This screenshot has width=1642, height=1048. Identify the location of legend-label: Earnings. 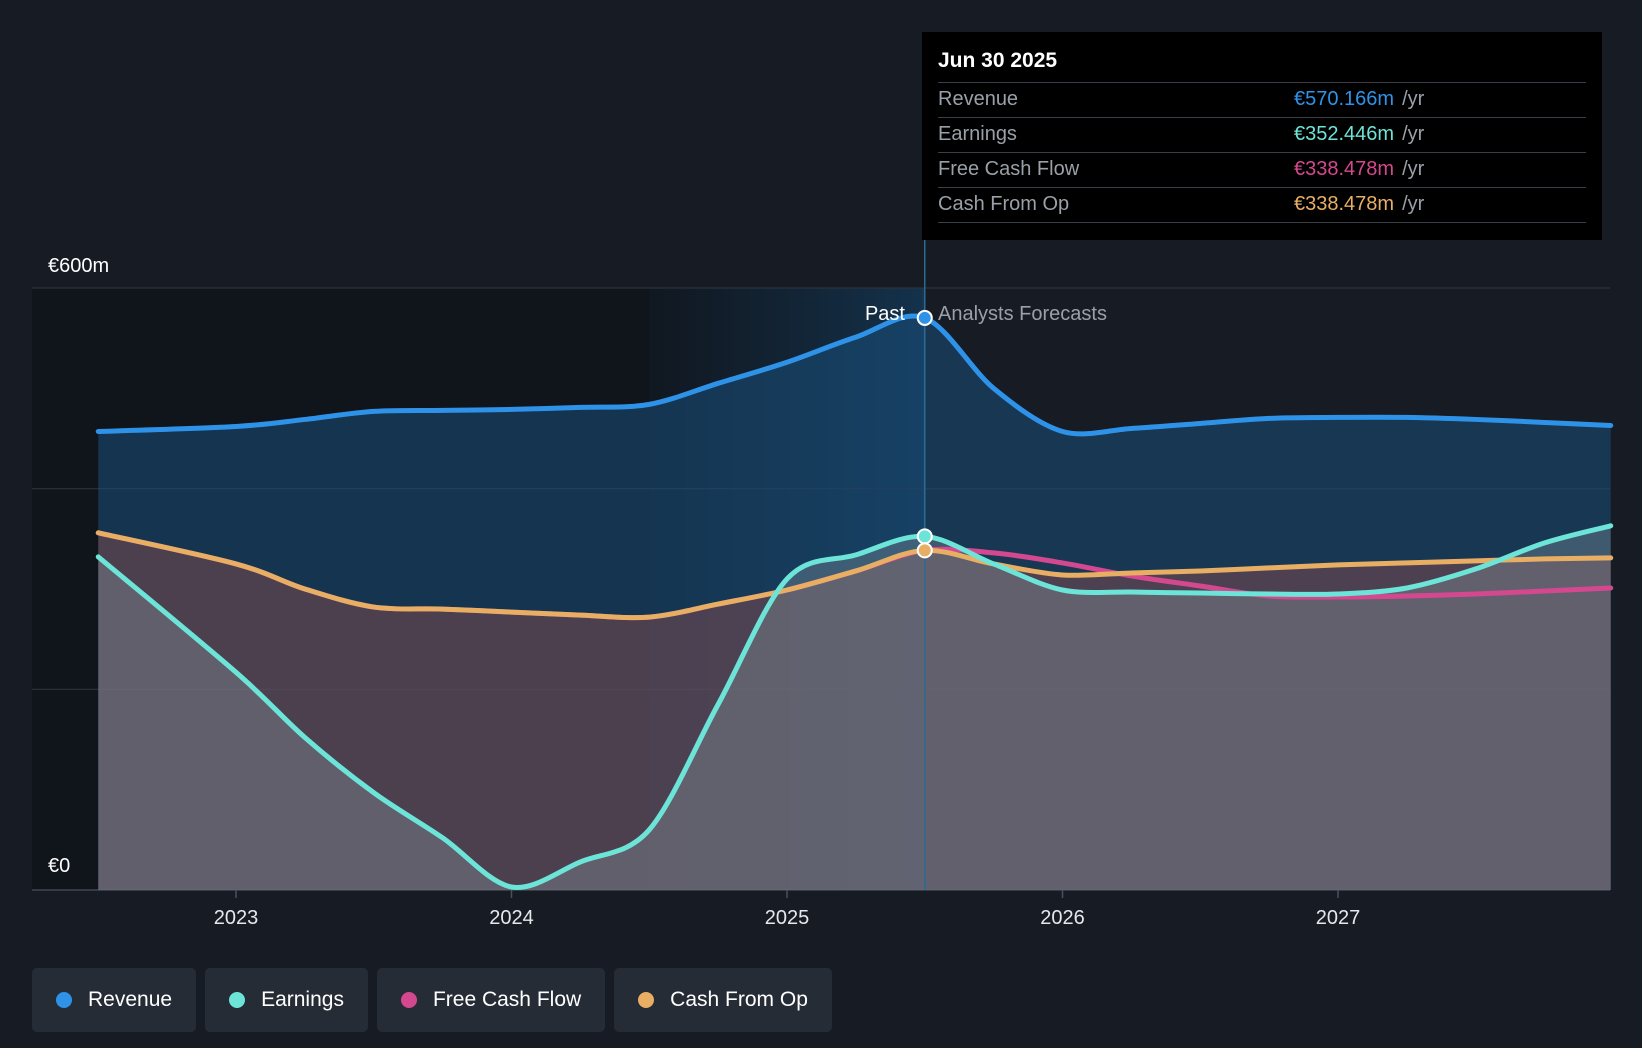
(302, 999).